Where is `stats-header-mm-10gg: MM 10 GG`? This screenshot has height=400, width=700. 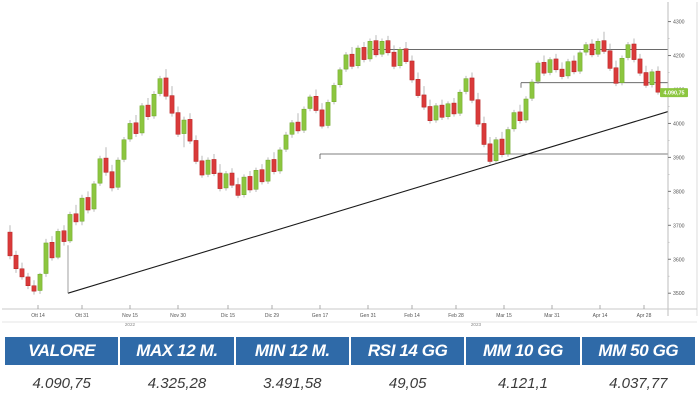 stats-header-mm-10gg: MM 10 GG is located at coordinates (523, 351).